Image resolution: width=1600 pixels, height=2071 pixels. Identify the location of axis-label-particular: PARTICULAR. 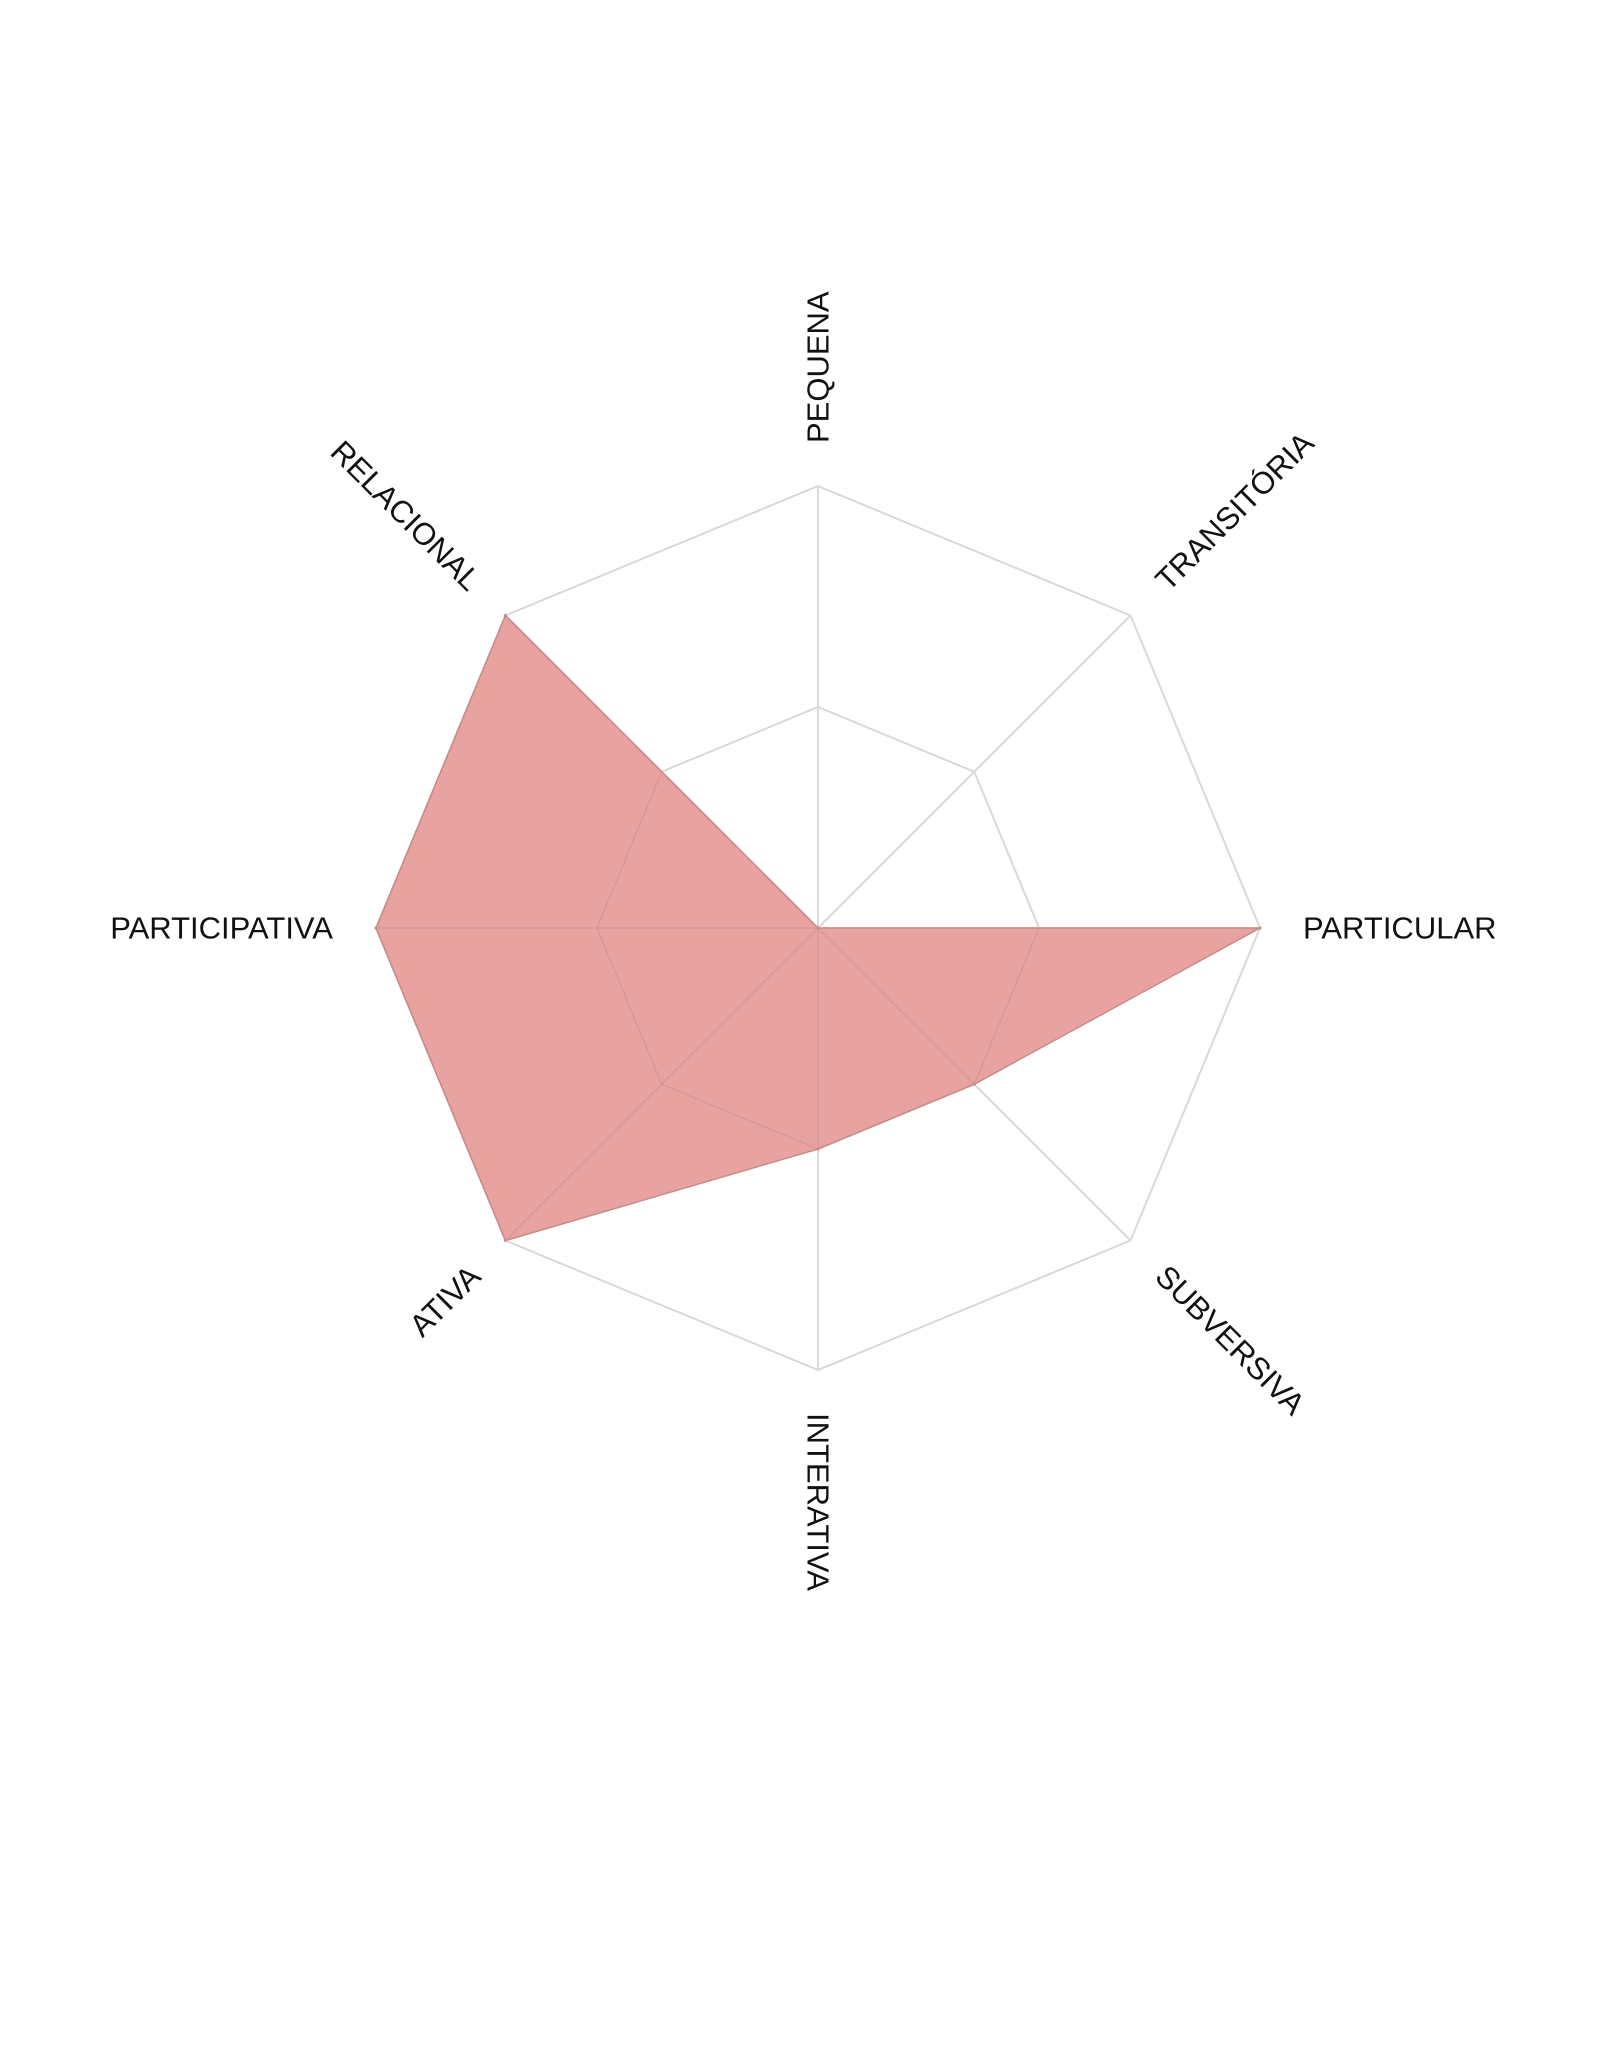
(1400, 928).